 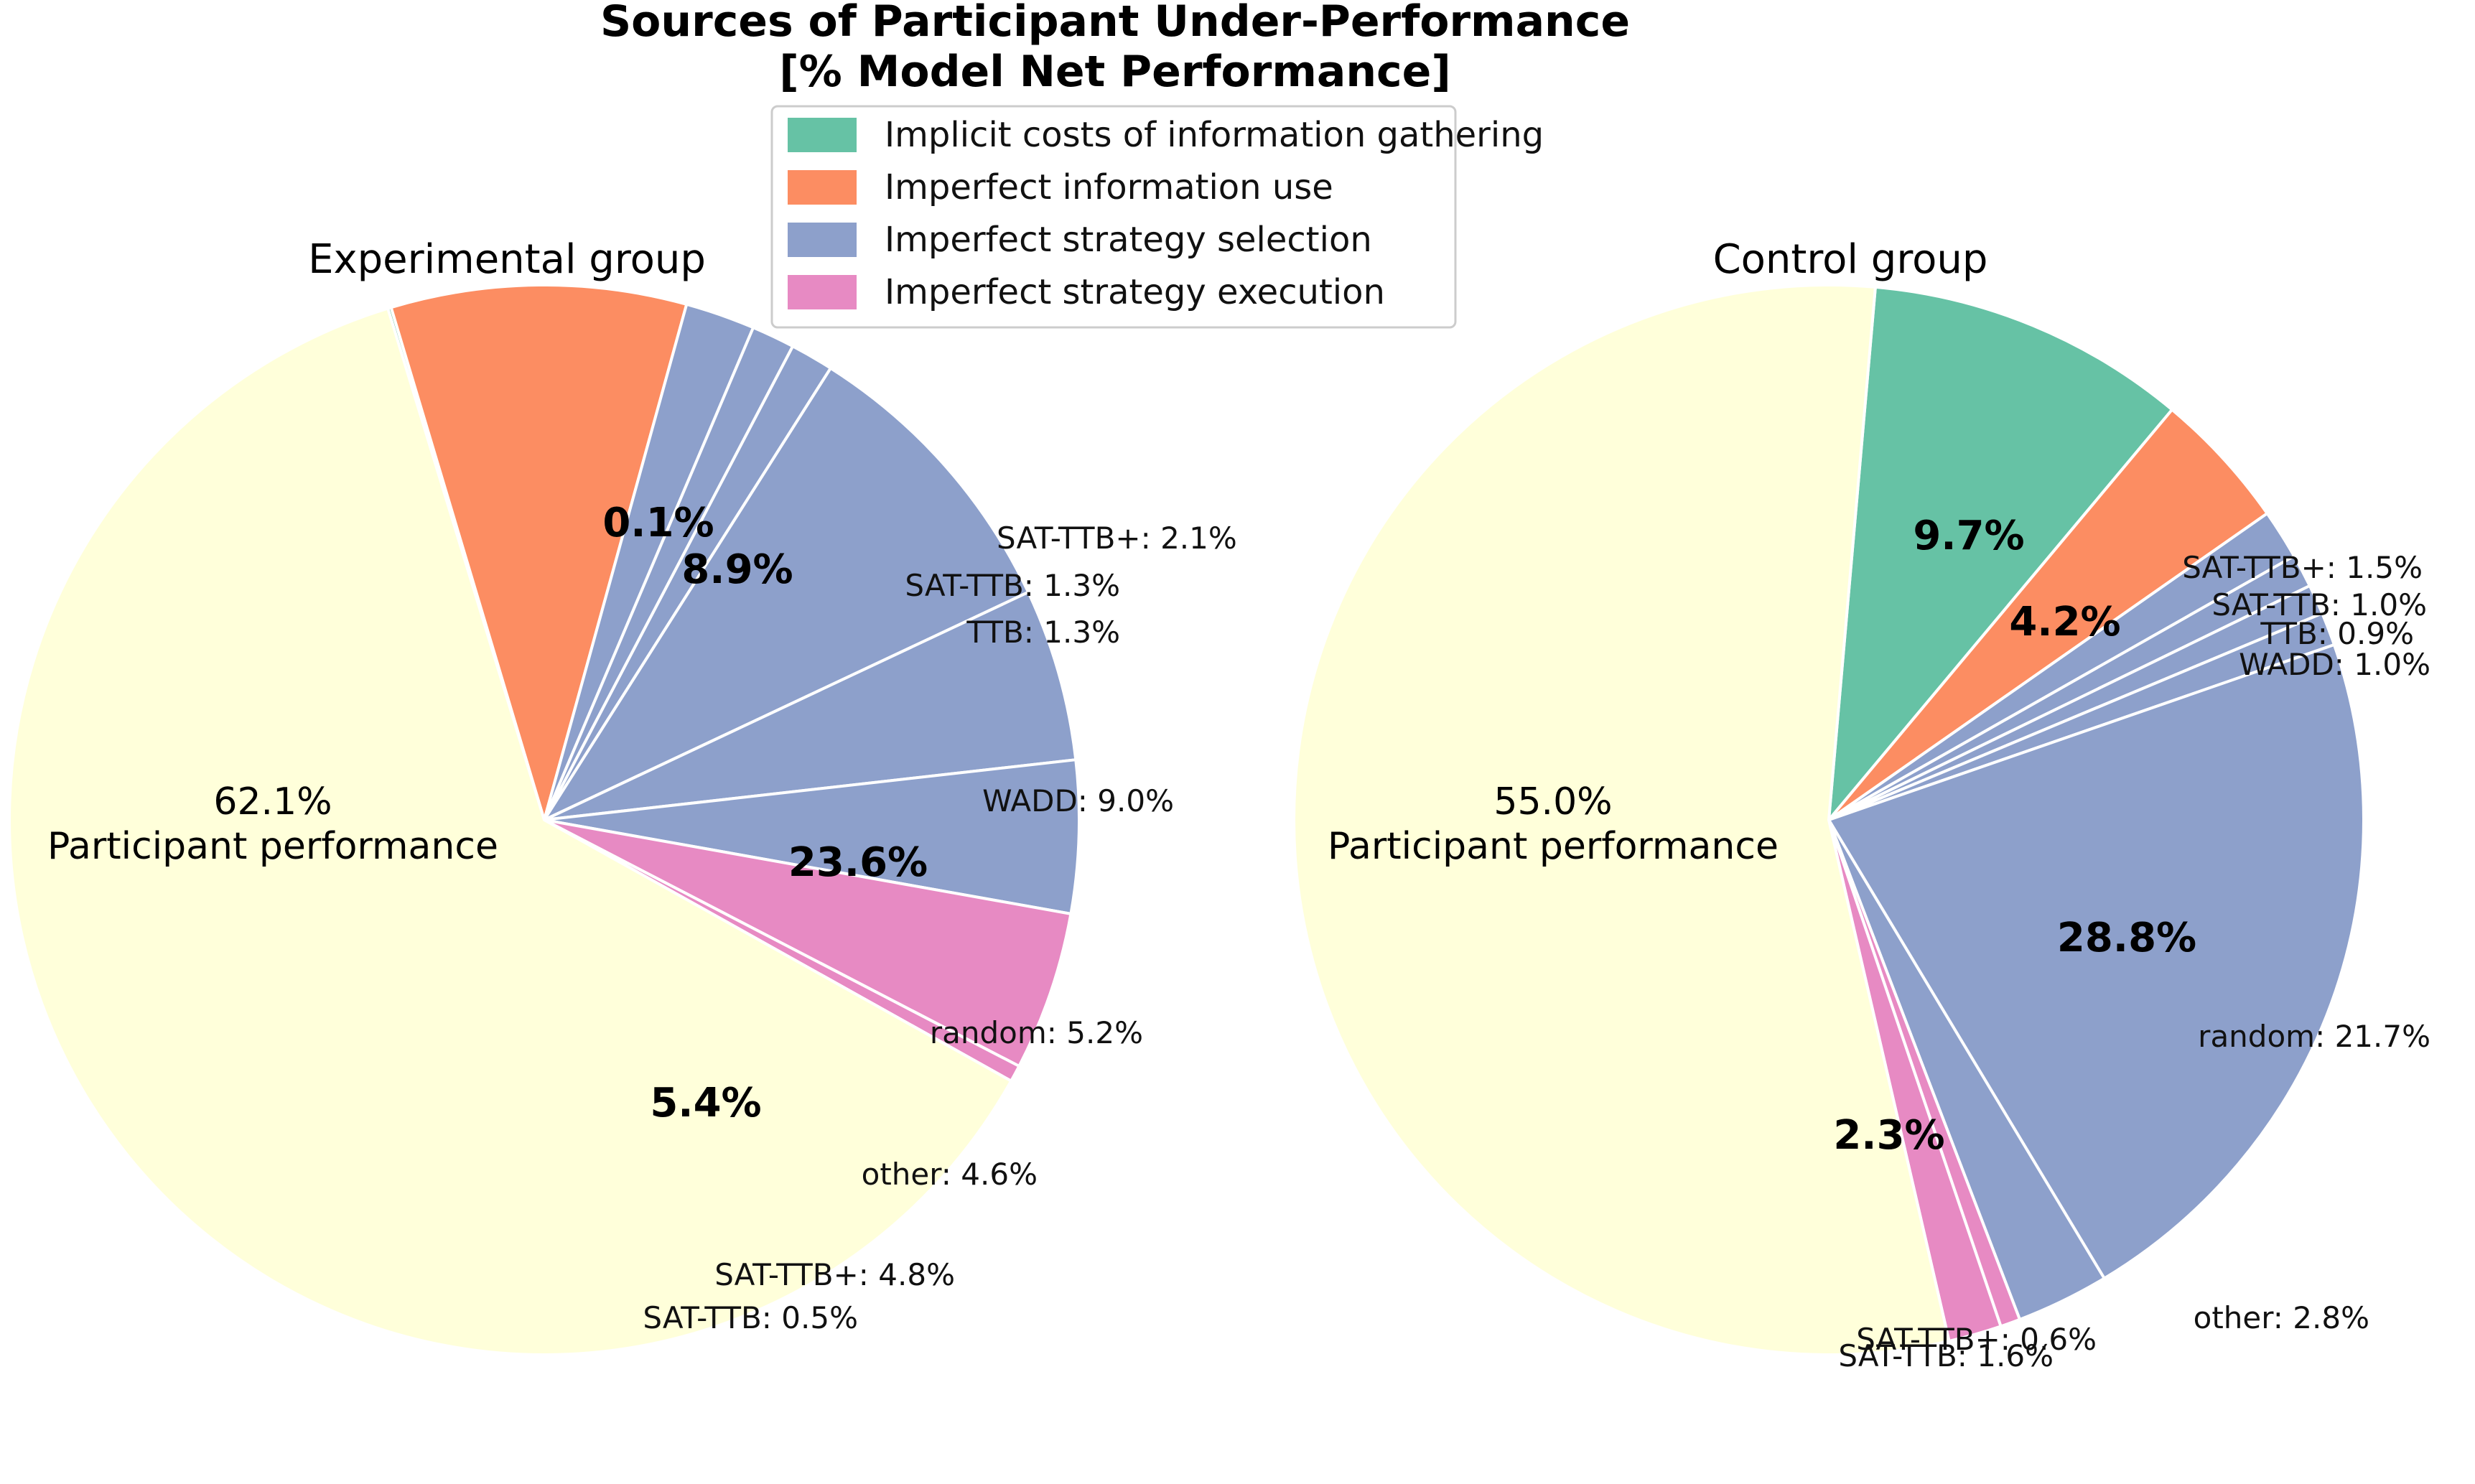 I want to click on category-total-control-group-strategy-execution: 2.3%, so click(x=1889, y=1135).